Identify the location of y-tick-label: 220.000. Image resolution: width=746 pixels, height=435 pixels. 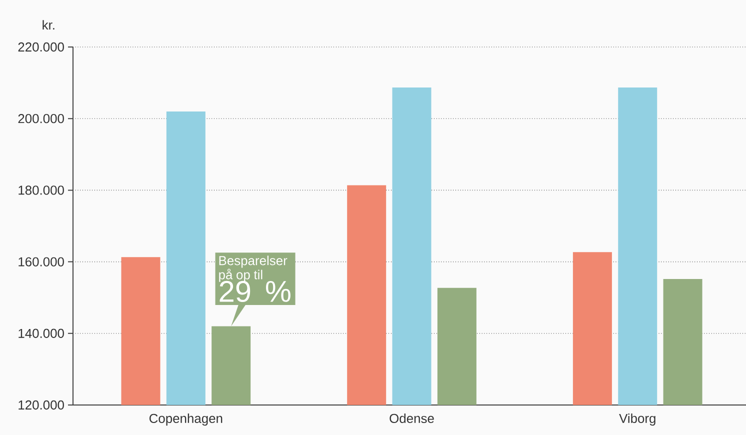
(41, 47).